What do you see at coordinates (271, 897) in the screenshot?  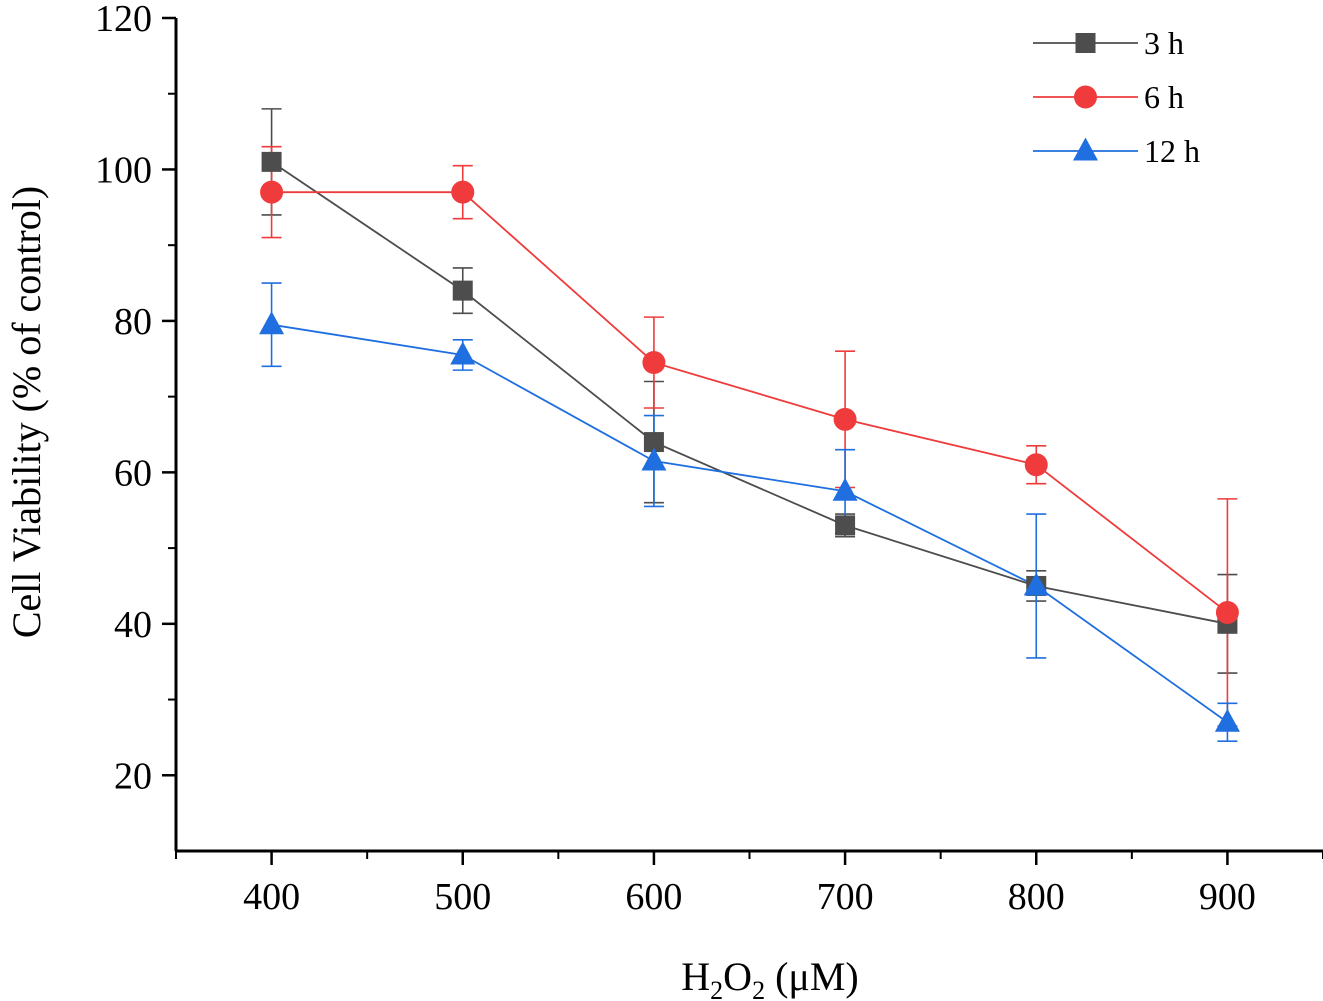 I see `x-tick-label-0: 400` at bounding box center [271, 897].